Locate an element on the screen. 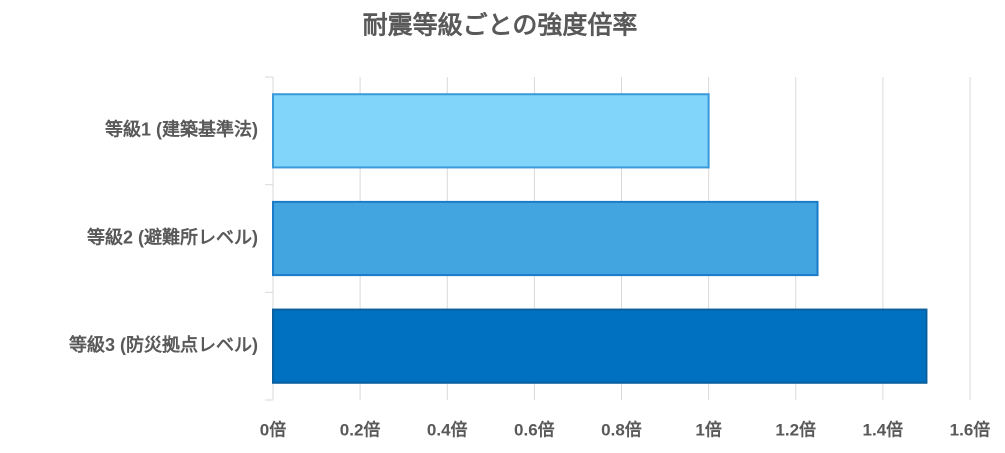 The image size is (1005, 453). x-tick-label: 1倍 is located at coordinates (708, 429).